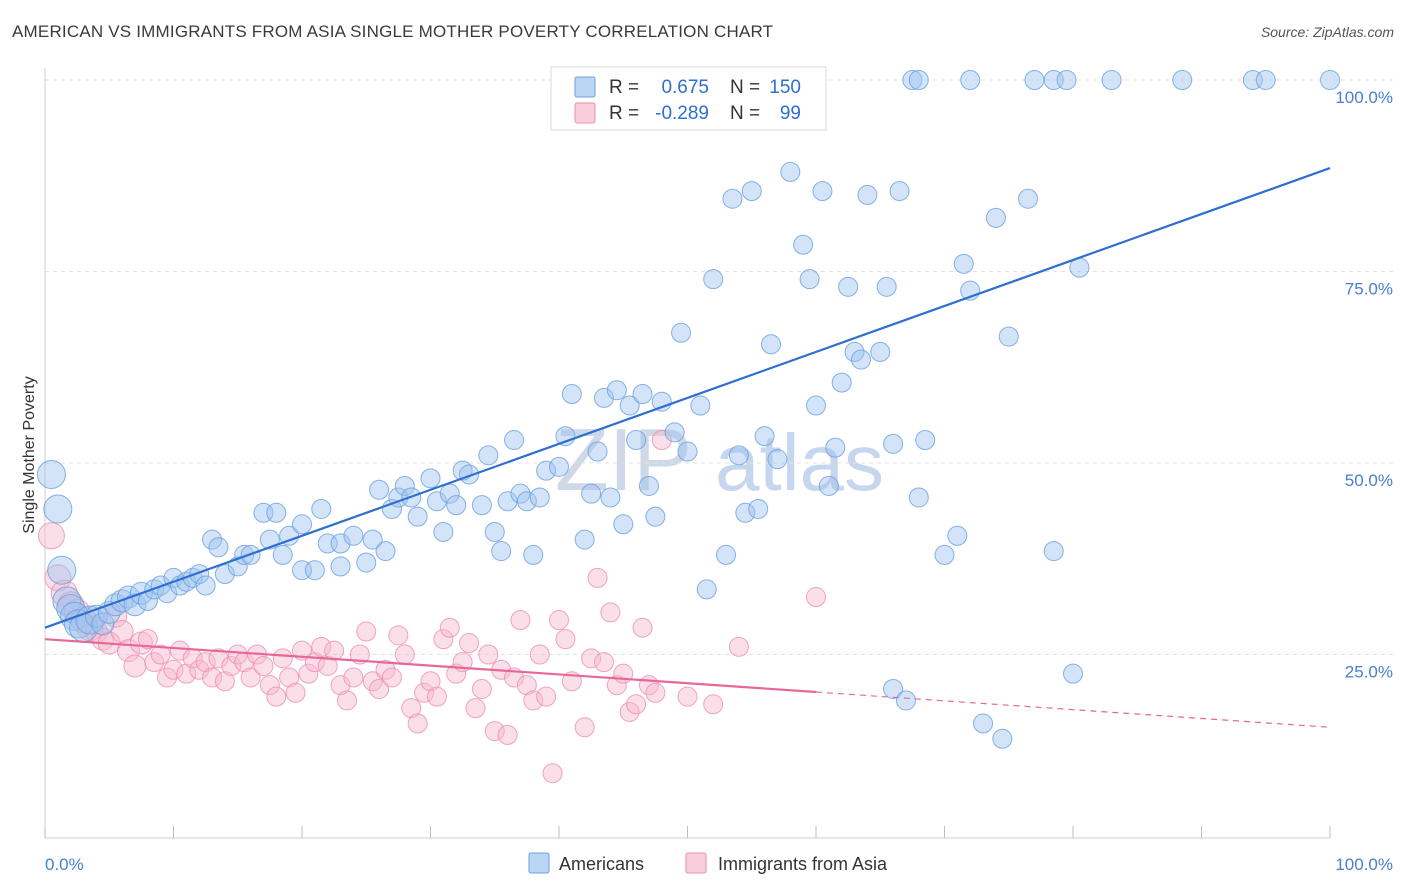  Describe the element at coordinates (539, 863) in the screenshot. I see `bottom-legend-swatch-americans` at that location.